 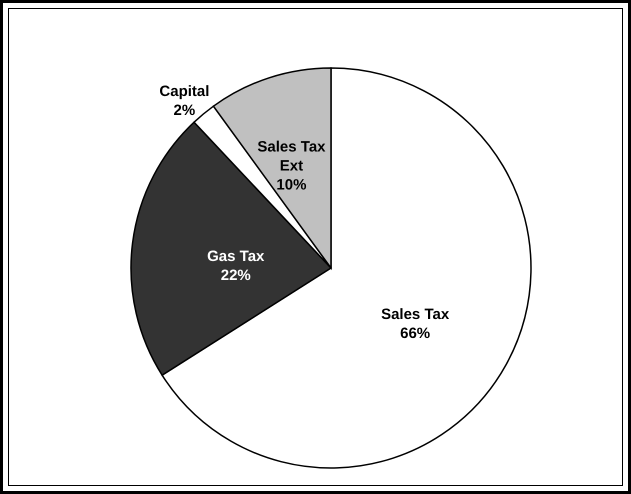 What do you see at coordinates (236, 256) in the screenshot?
I see `slice-label: Gas Tax` at bounding box center [236, 256].